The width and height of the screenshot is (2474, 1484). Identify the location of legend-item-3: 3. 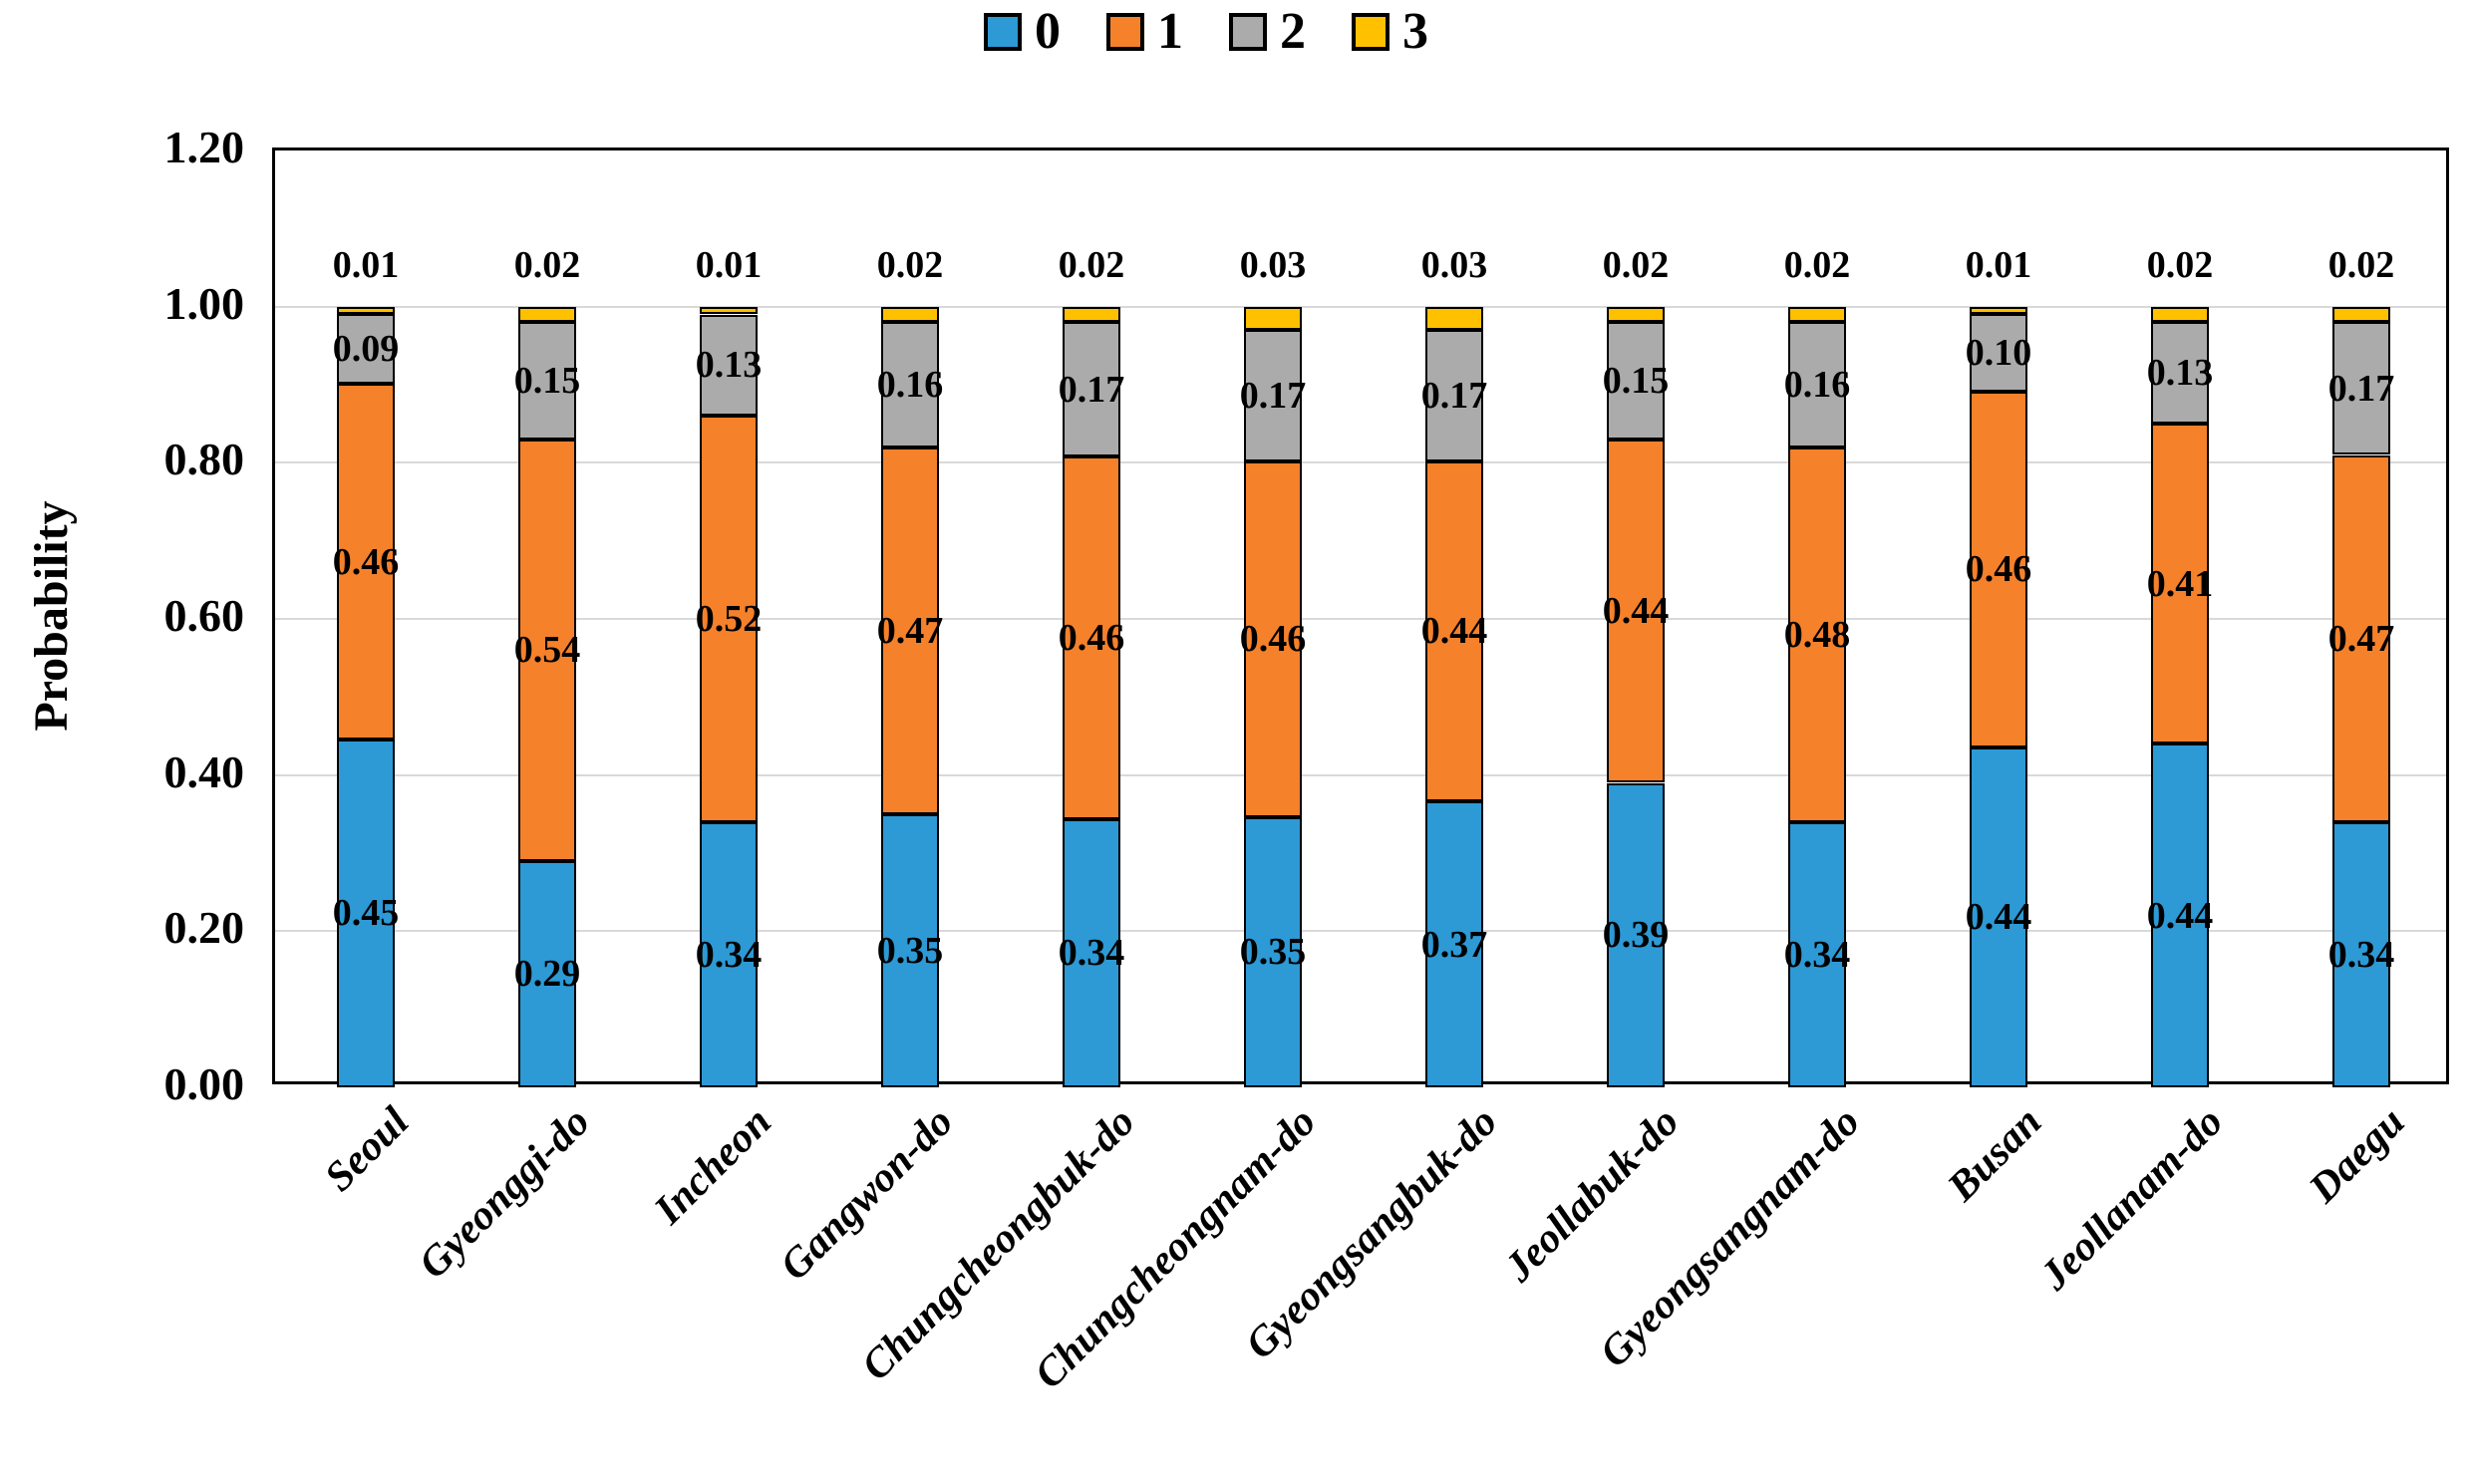
(1390, 32).